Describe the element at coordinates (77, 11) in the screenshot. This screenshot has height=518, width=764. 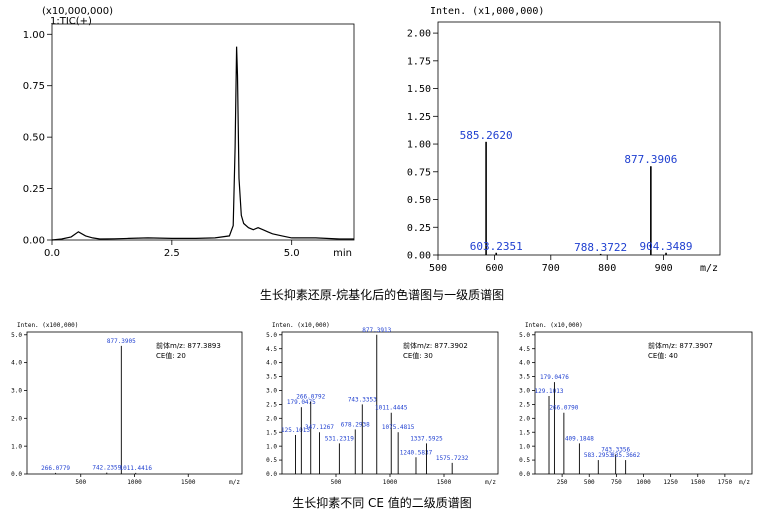
I see `tic-scale-label: (x10,000,000)` at that location.